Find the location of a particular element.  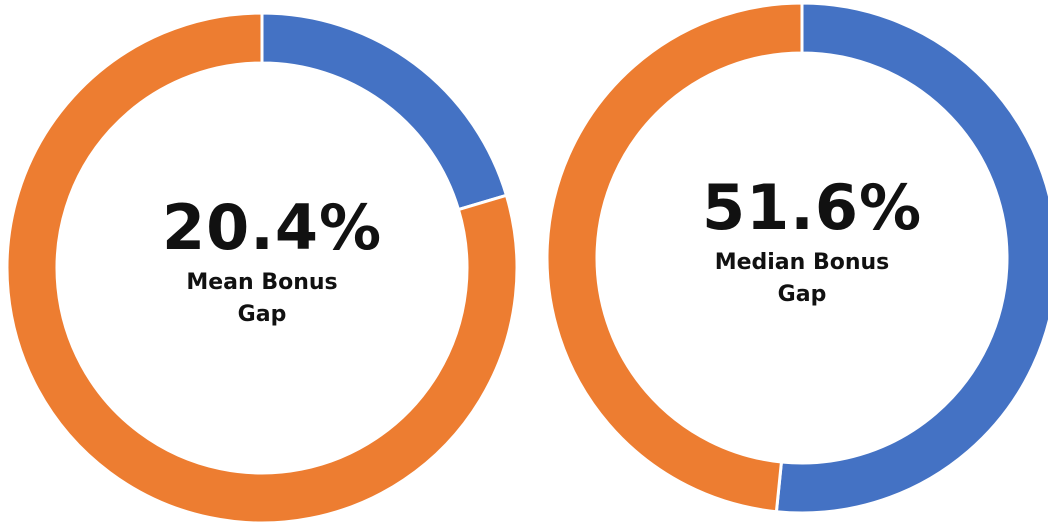

center-label: Median Bonus Gap is located at coordinates (802, 278).